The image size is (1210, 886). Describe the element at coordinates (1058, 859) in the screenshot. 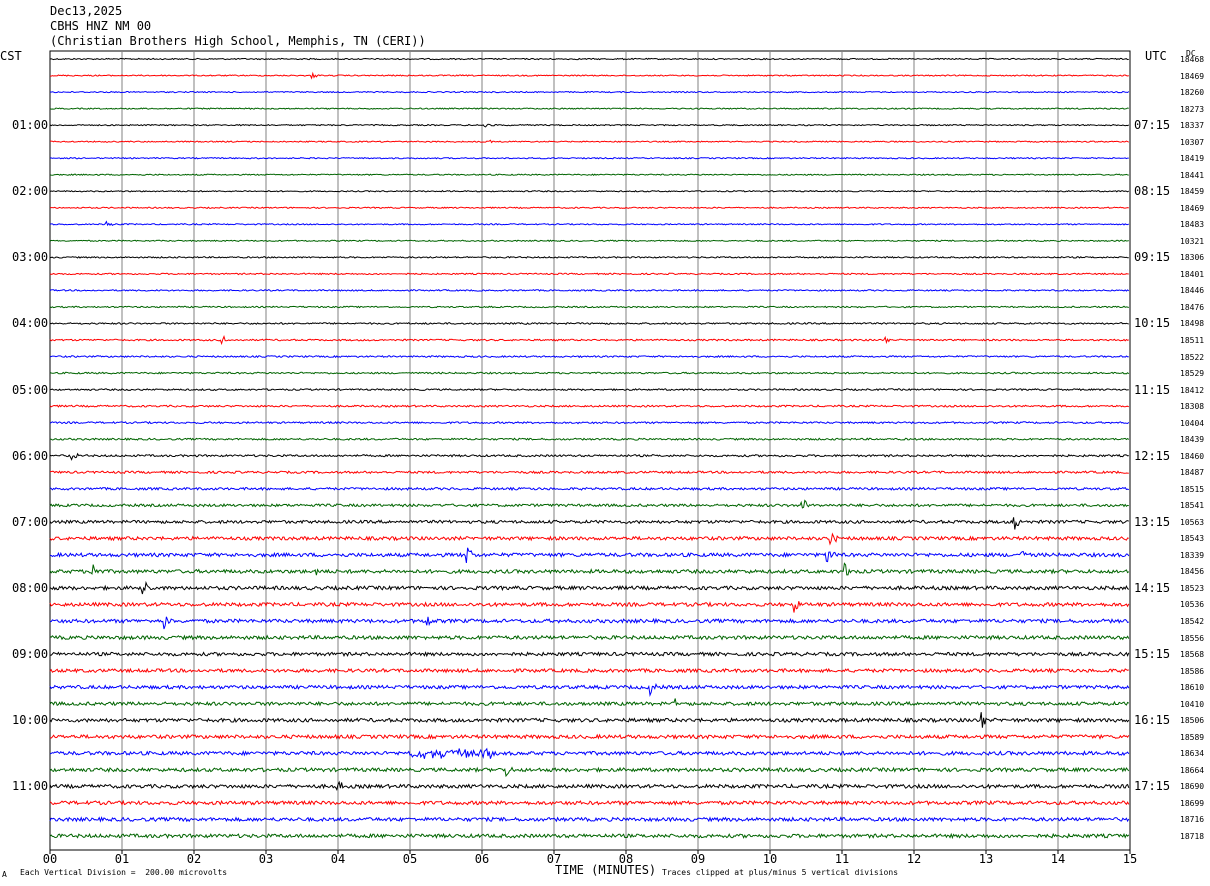

I see `x-tick-label: 14` at that location.